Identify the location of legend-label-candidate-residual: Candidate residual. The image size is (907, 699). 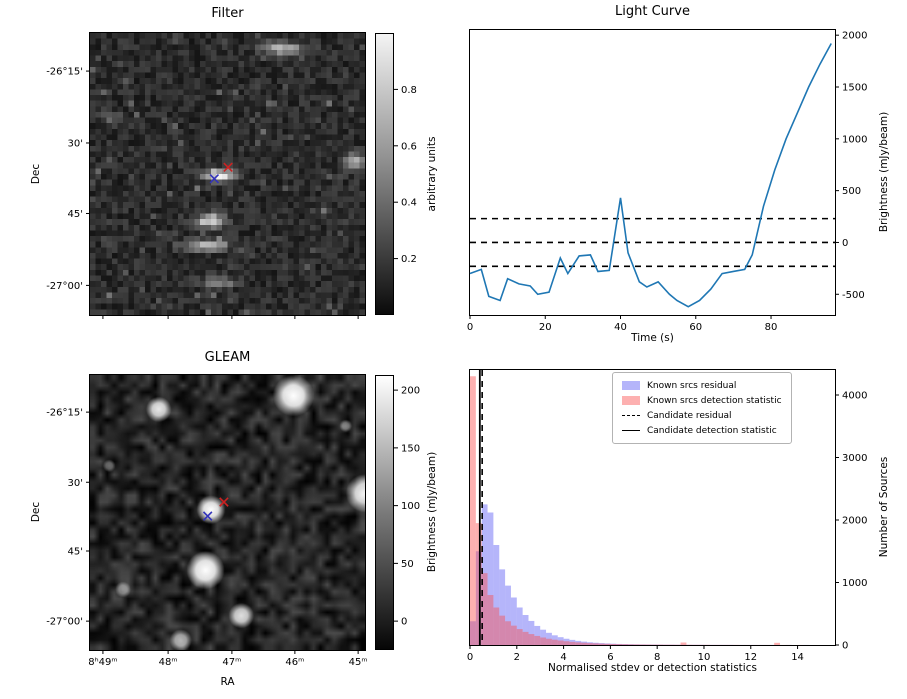
(689, 415).